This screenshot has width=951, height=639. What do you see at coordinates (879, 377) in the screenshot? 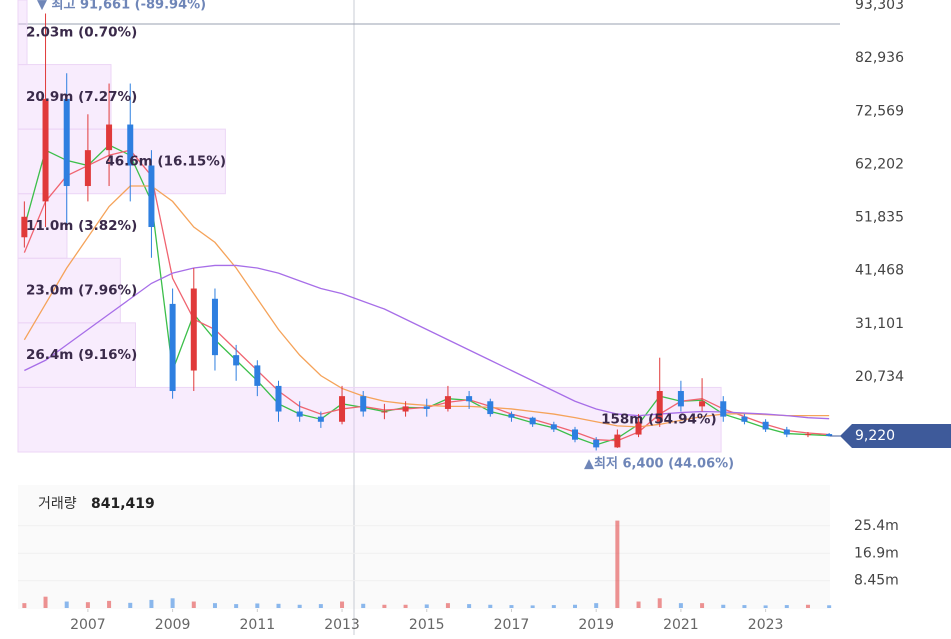
I see `y-tick-label: 20,734` at bounding box center [879, 377].